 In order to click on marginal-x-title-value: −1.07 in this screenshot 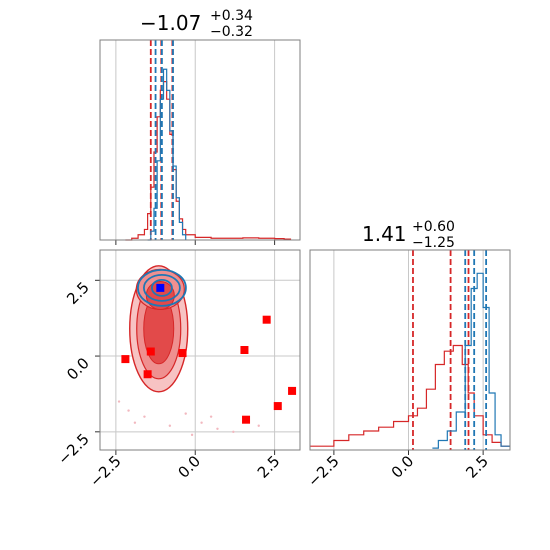, I will do `click(170, 23)`.